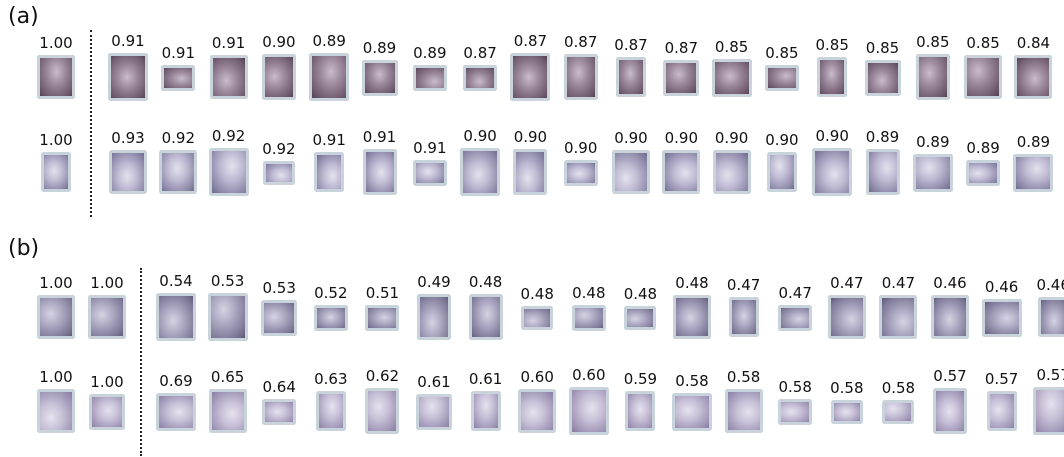 The image size is (1064, 457). What do you see at coordinates (141, 362) in the screenshot?
I see `query-divider-b` at bounding box center [141, 362].